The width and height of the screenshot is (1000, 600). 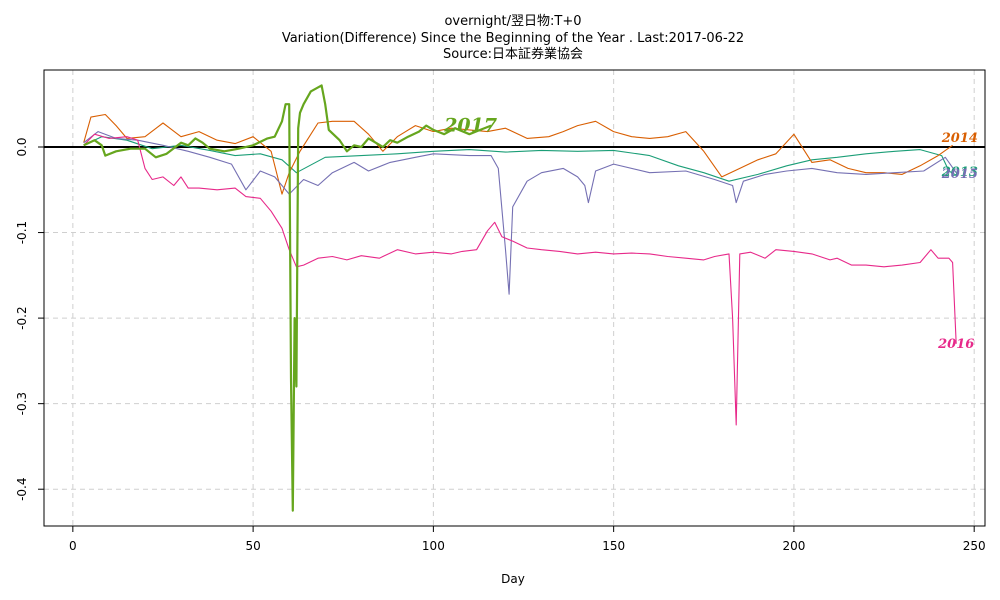 What do you see at coordinates (974, 546) in the screenshot?
I see `x-tick-label-5: 250` at bounding box center [974, 546].